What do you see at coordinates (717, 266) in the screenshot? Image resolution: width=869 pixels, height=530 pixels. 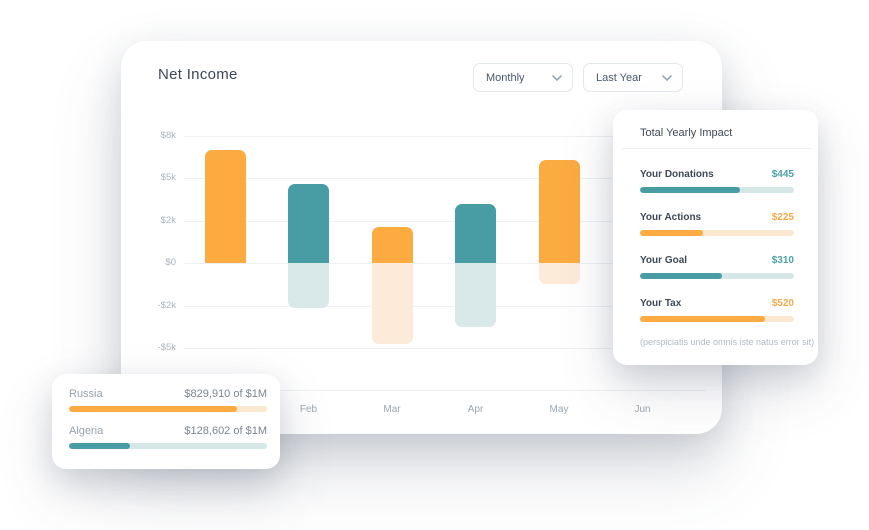 I see `impact-row-goal: Your Goal $310` at bounding box center [717, 266].